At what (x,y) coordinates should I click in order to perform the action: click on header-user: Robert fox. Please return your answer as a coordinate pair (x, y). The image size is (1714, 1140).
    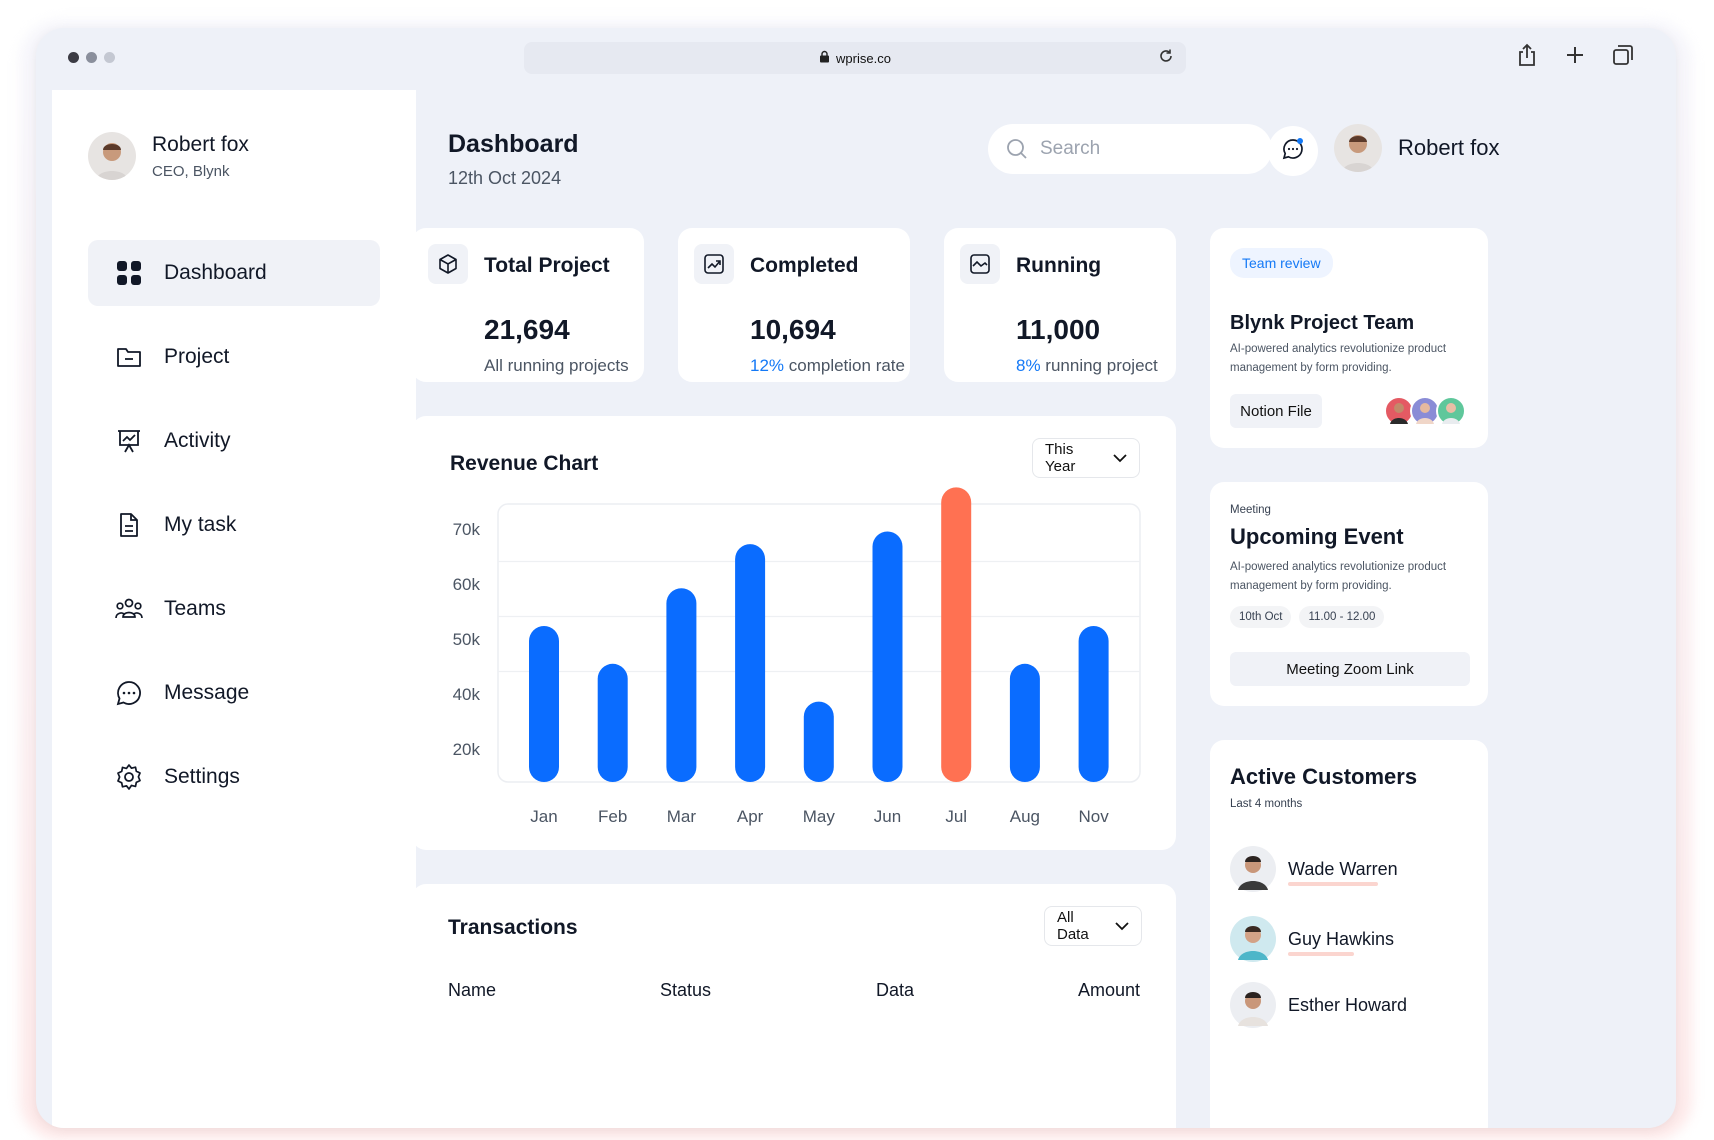
    Looking at the image, I should click on (1417, 148).